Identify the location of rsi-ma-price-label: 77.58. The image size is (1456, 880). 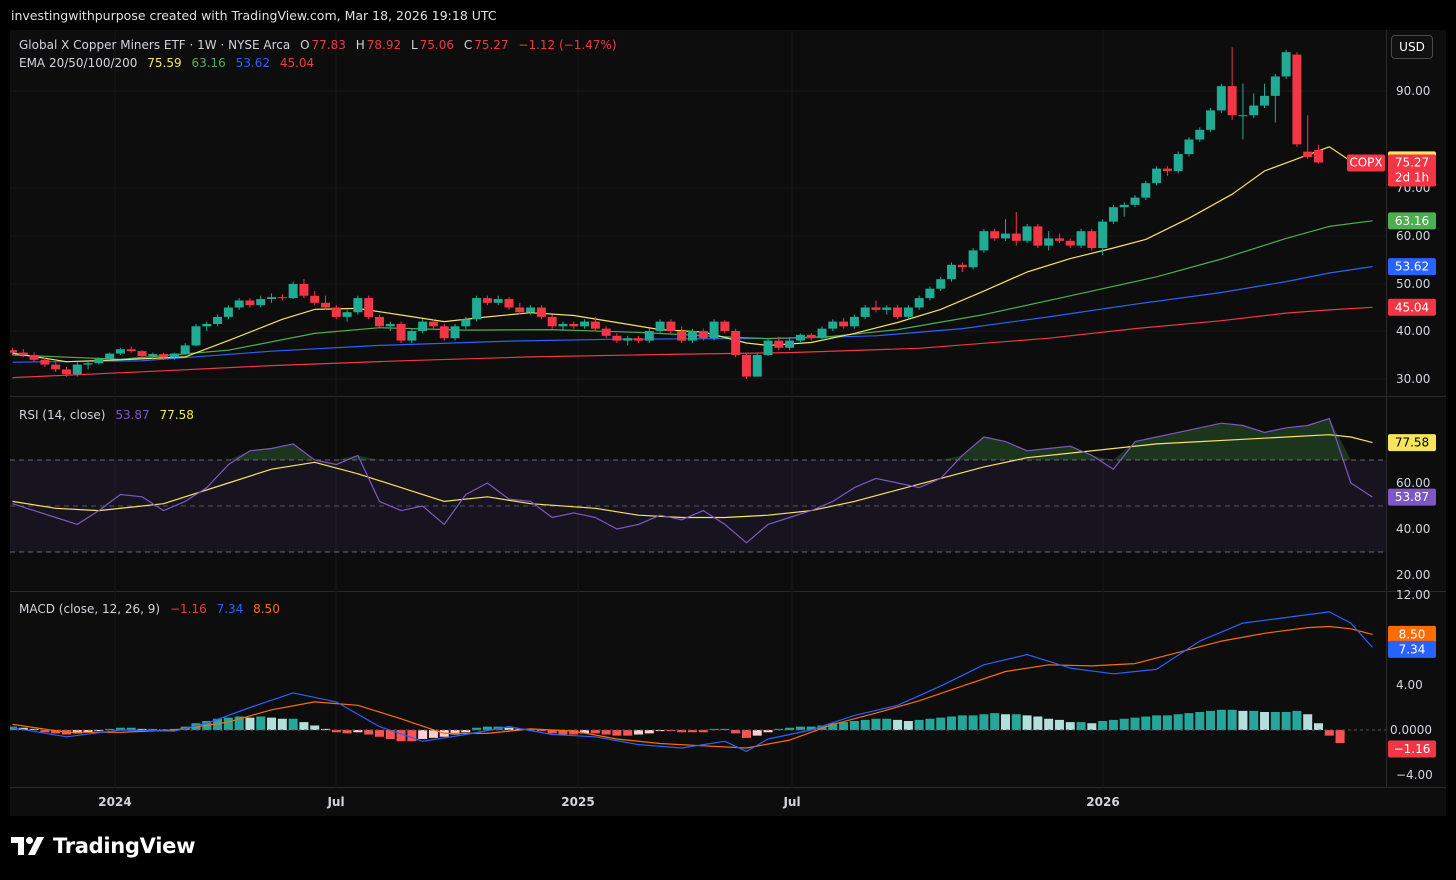
(1412, 443).